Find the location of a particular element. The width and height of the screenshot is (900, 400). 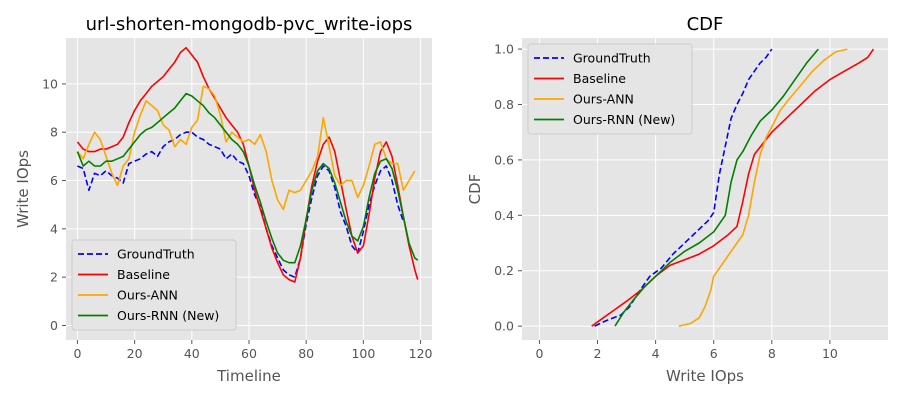

y-tick-label: 8 is located at coordinates (54, 132).